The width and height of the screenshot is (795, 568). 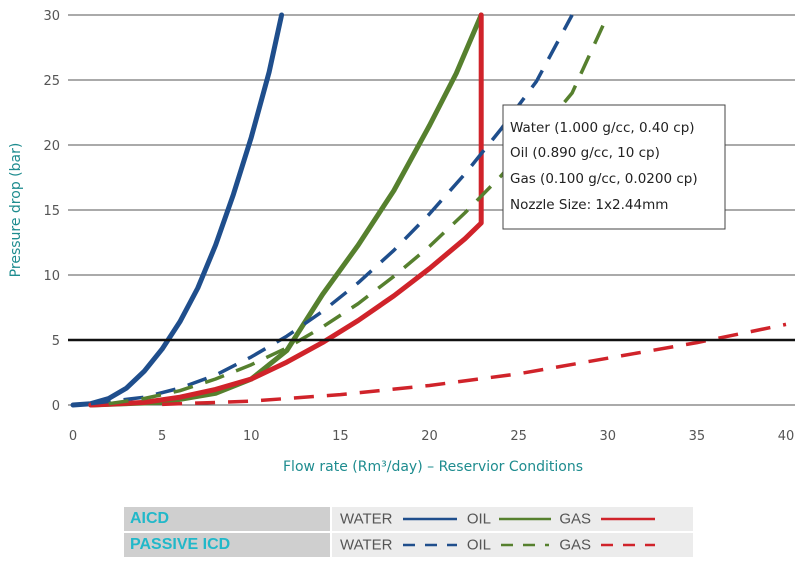 What do you see at coordinates (429, 545) in the screenshot?
I see `legend-swatch-passive-water` at bounding box center [429, 545].